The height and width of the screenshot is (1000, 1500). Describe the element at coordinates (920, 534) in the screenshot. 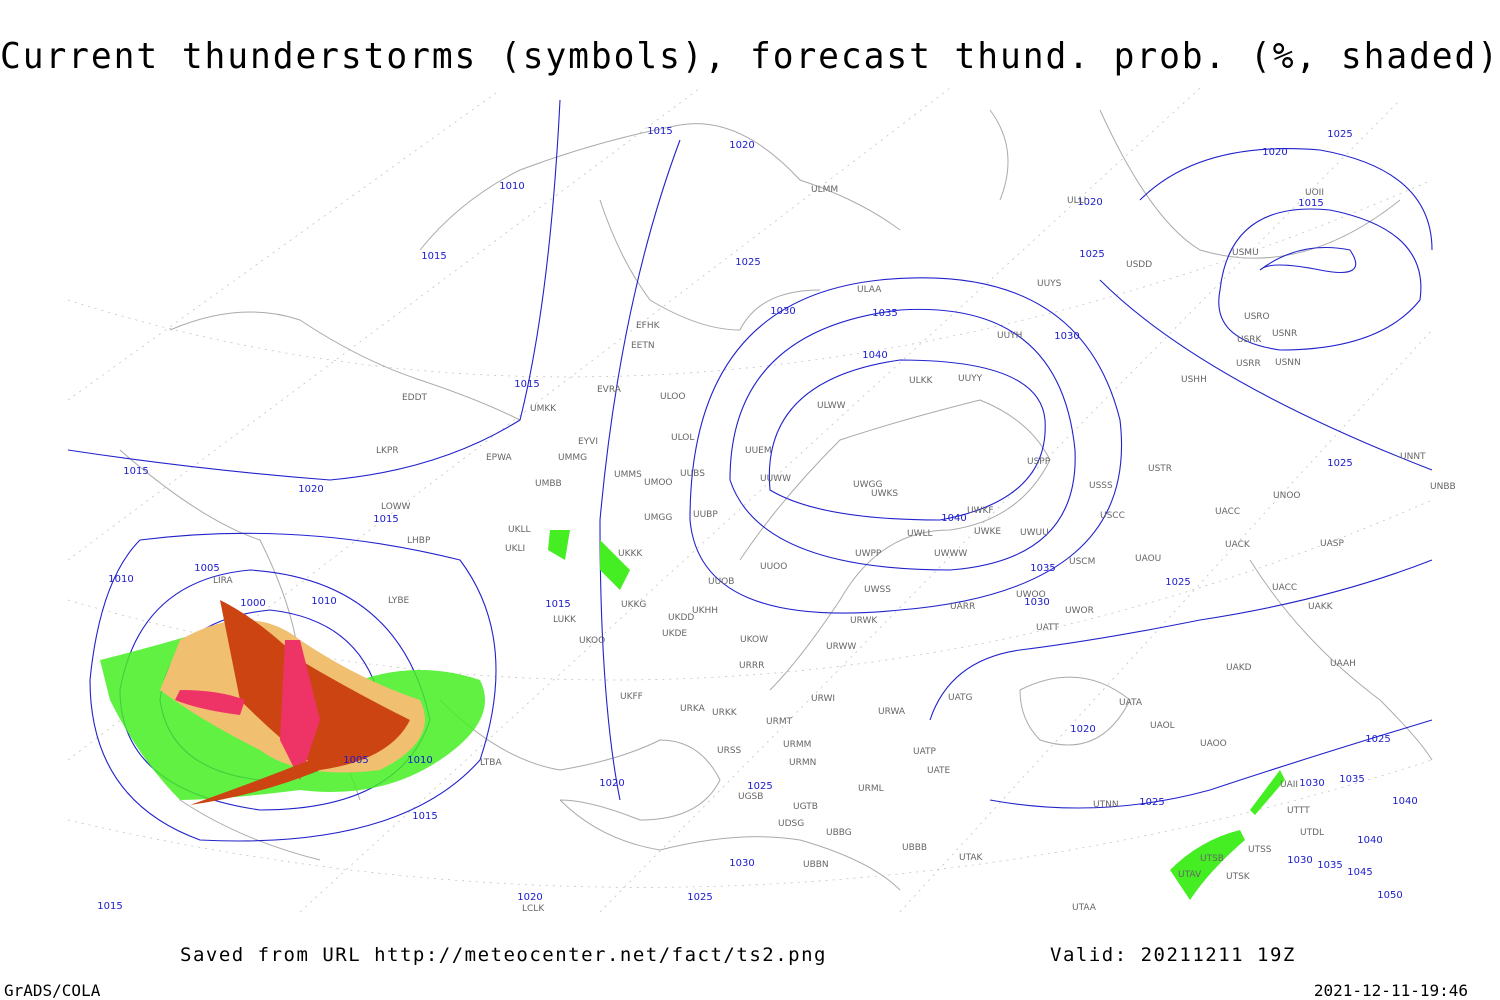

I see `station-label: UWLL` at that location.